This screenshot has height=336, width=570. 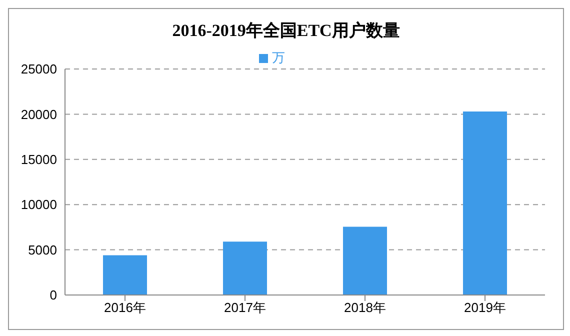 I want to click on x-tick-label: 2019年, so click(x=485, y=308).